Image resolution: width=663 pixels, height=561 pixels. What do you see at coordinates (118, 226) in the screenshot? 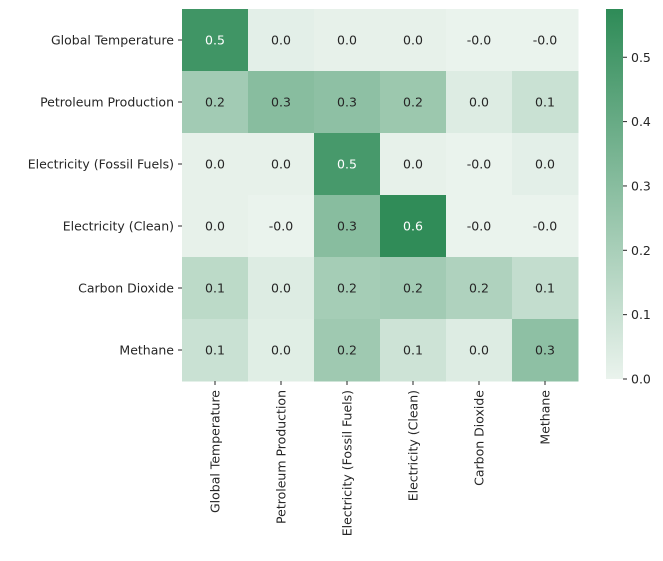
I see `row-label: Electricity (Clean)` at bounding box center [118, 226].